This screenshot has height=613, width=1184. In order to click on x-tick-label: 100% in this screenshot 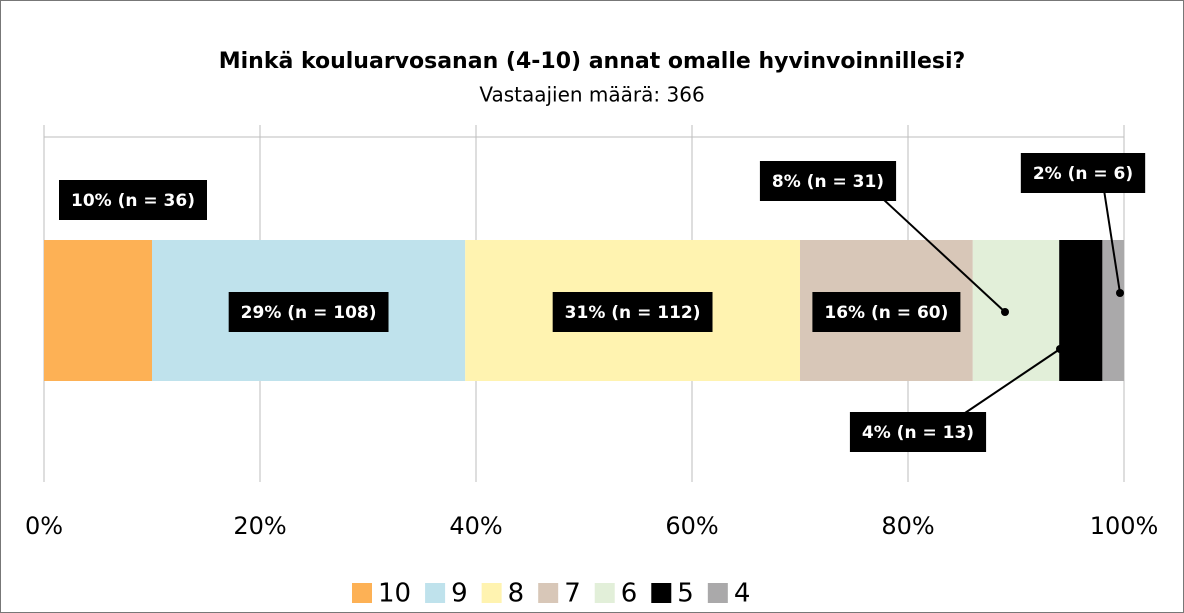, I will do `click(1124, 526)`.